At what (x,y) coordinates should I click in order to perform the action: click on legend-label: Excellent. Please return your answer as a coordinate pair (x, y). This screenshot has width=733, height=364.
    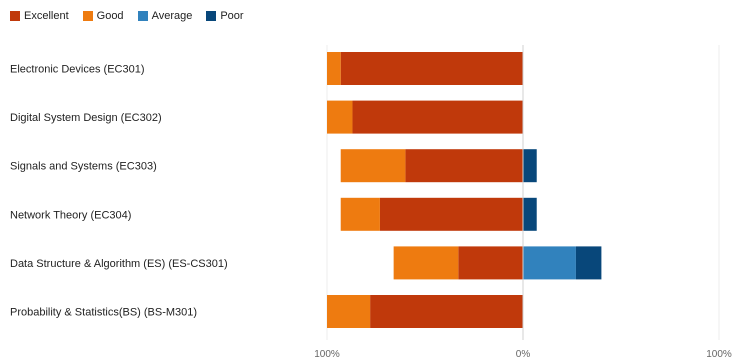
    Looking at the image, I should click on (46, 16).